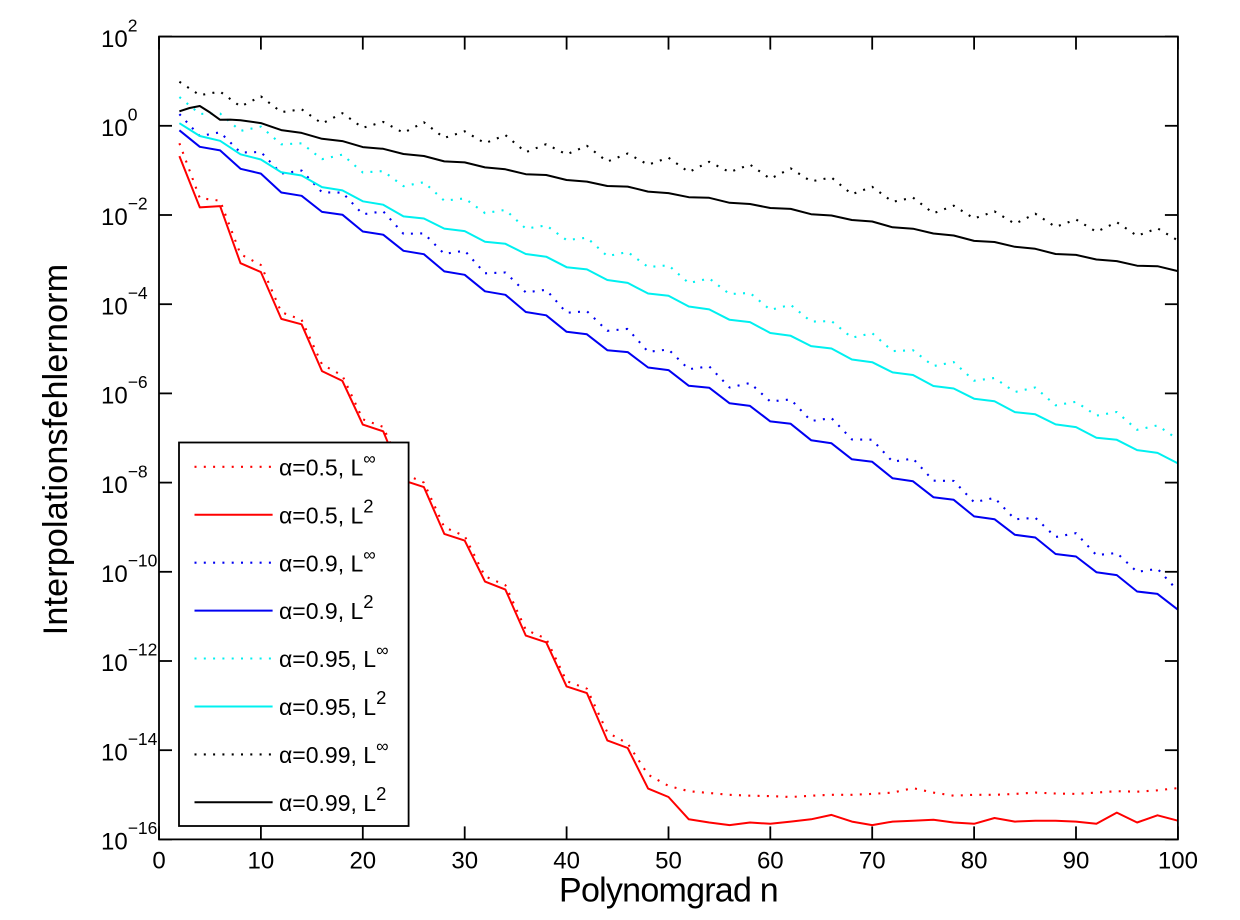  What do you see at coordinates (668, 891) in the screenshot?
I see `svg-text: Polynomgrad n` at bounding box center [668, 891].